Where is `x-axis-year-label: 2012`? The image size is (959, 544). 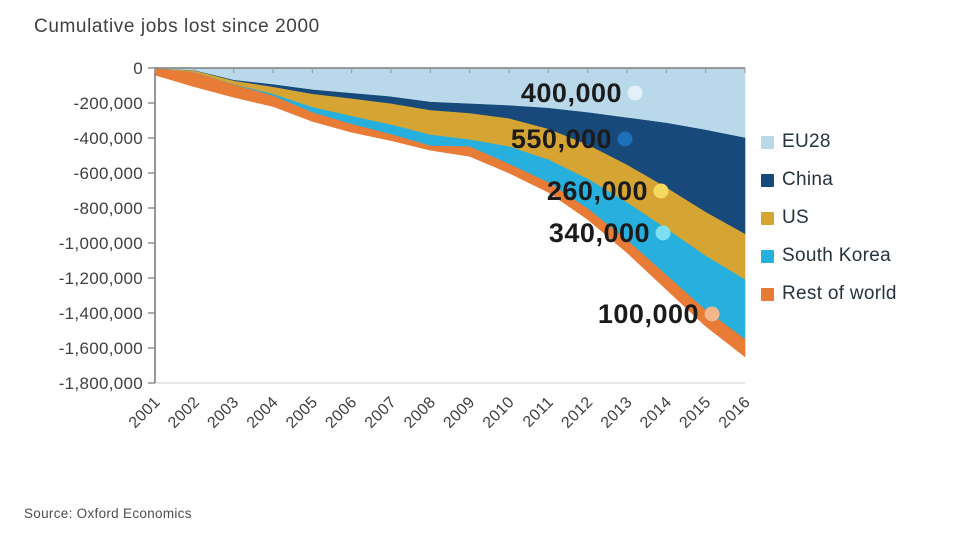
x-axis-year-label: 2012 is located at coordinates (577, 413).